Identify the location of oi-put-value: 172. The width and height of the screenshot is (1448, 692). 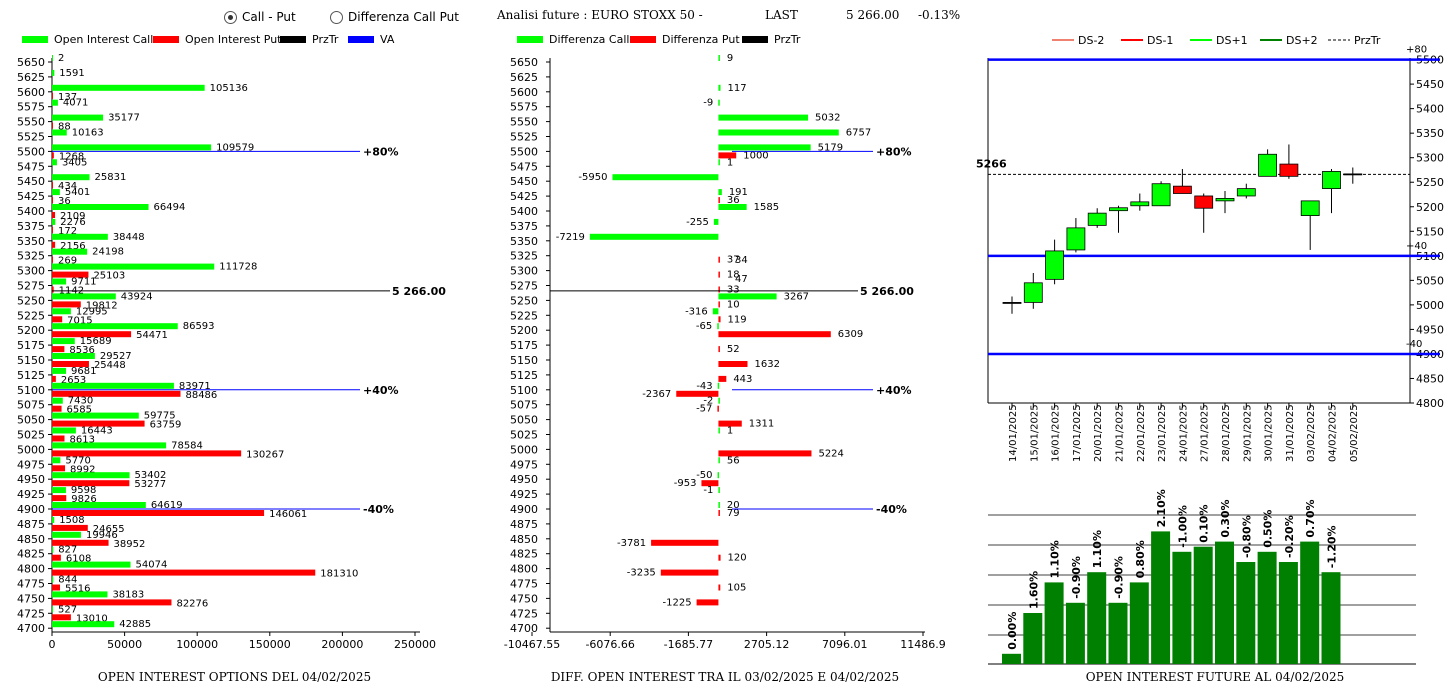
(67, 231).